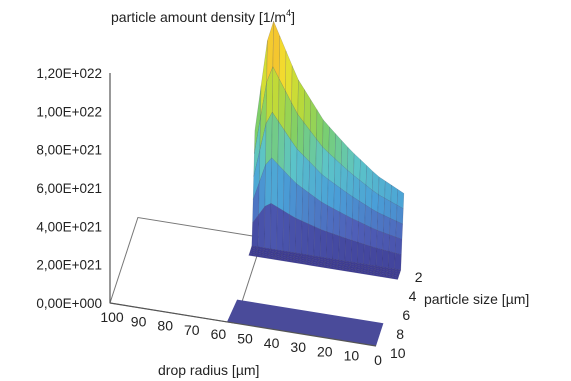 The width and height of the screenshot is (571, 381). I want to click on x-tick-label: 60, so click(219, 334).